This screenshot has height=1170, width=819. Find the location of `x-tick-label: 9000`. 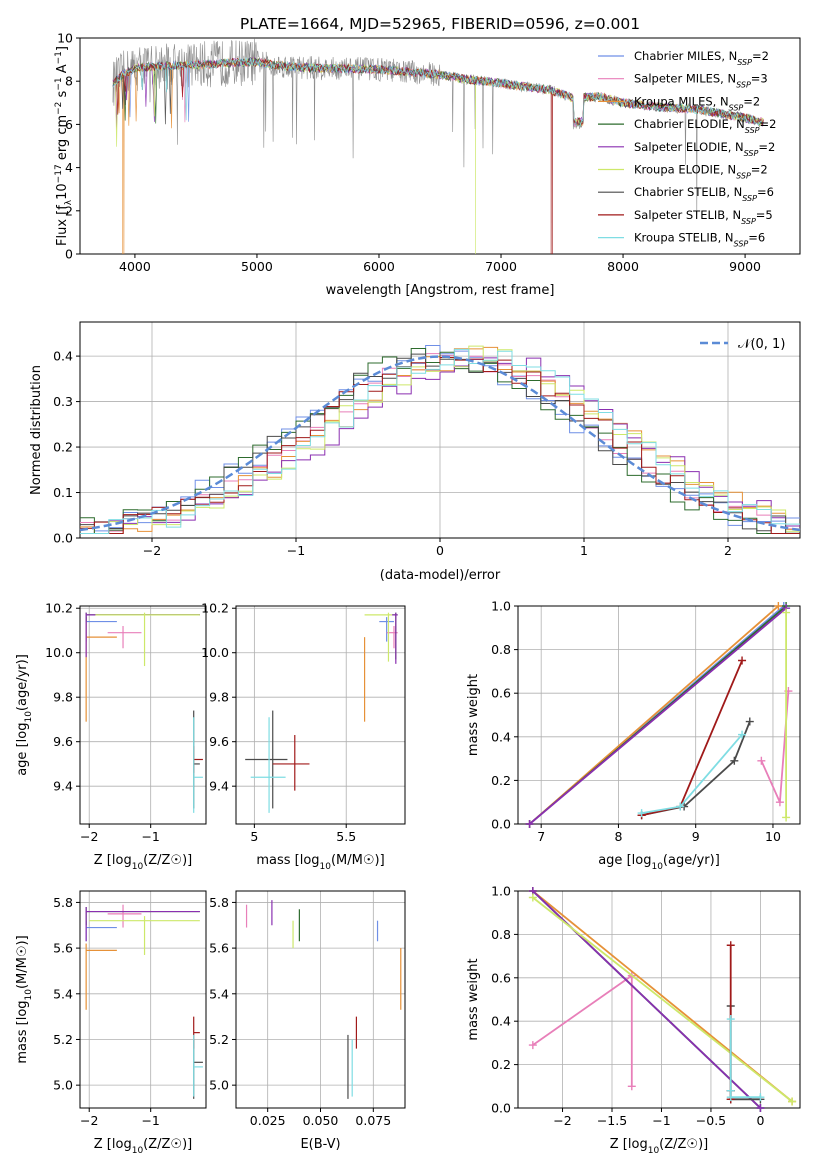

x-tick-label: 9000 is located at coordinates (745, 266).